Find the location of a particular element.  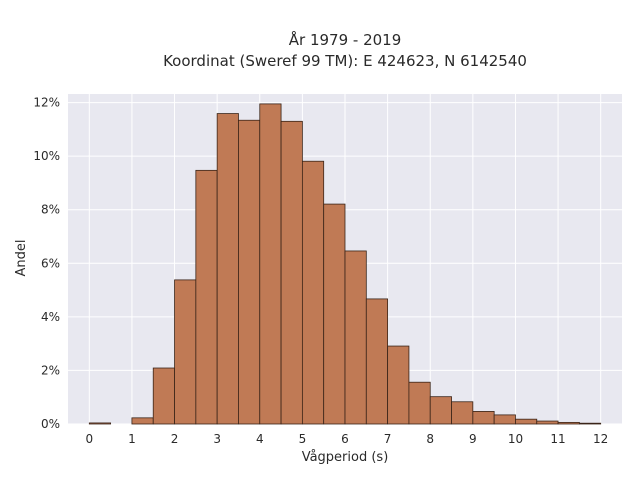

x-tick-label: 1 is located at coordinates (132, 439).